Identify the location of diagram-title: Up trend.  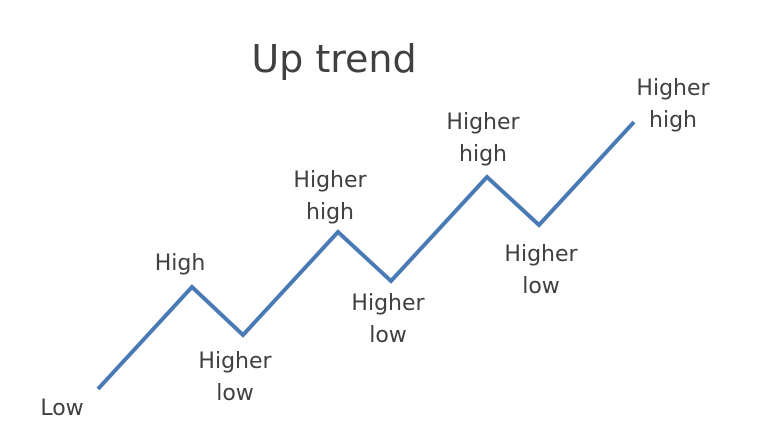
(333, 59).